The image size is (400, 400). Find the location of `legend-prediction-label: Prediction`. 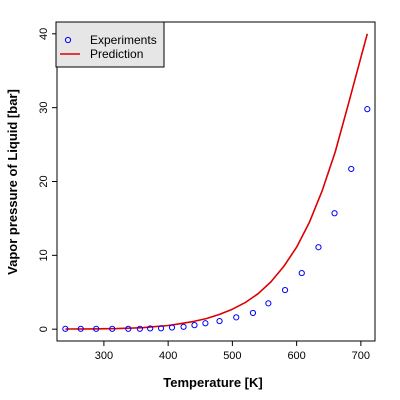

legend-prediction-label: Prediction is located at coordinates (116, 54).